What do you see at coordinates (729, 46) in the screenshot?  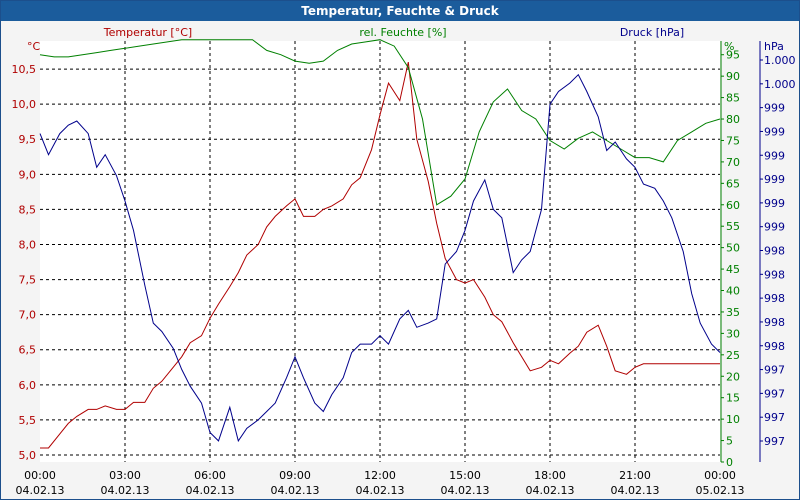 I see `humidity-unit-label: %` at bounding box center [729, 46].